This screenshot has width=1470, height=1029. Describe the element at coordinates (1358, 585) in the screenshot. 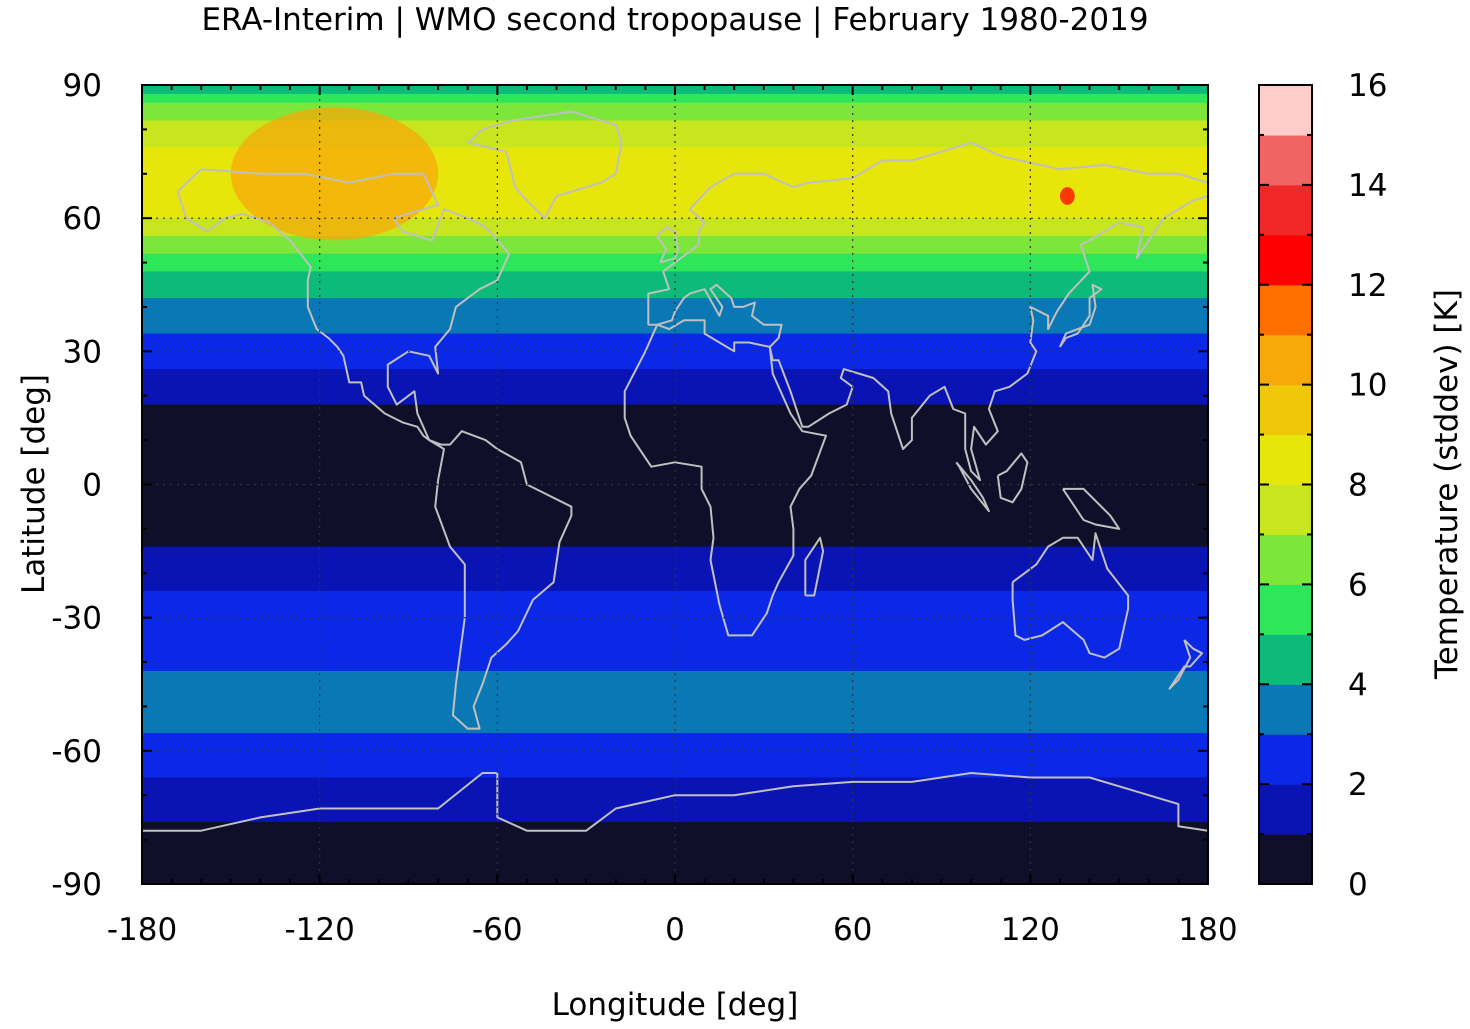

I see `colorbar-tick-label: 6` at that location.